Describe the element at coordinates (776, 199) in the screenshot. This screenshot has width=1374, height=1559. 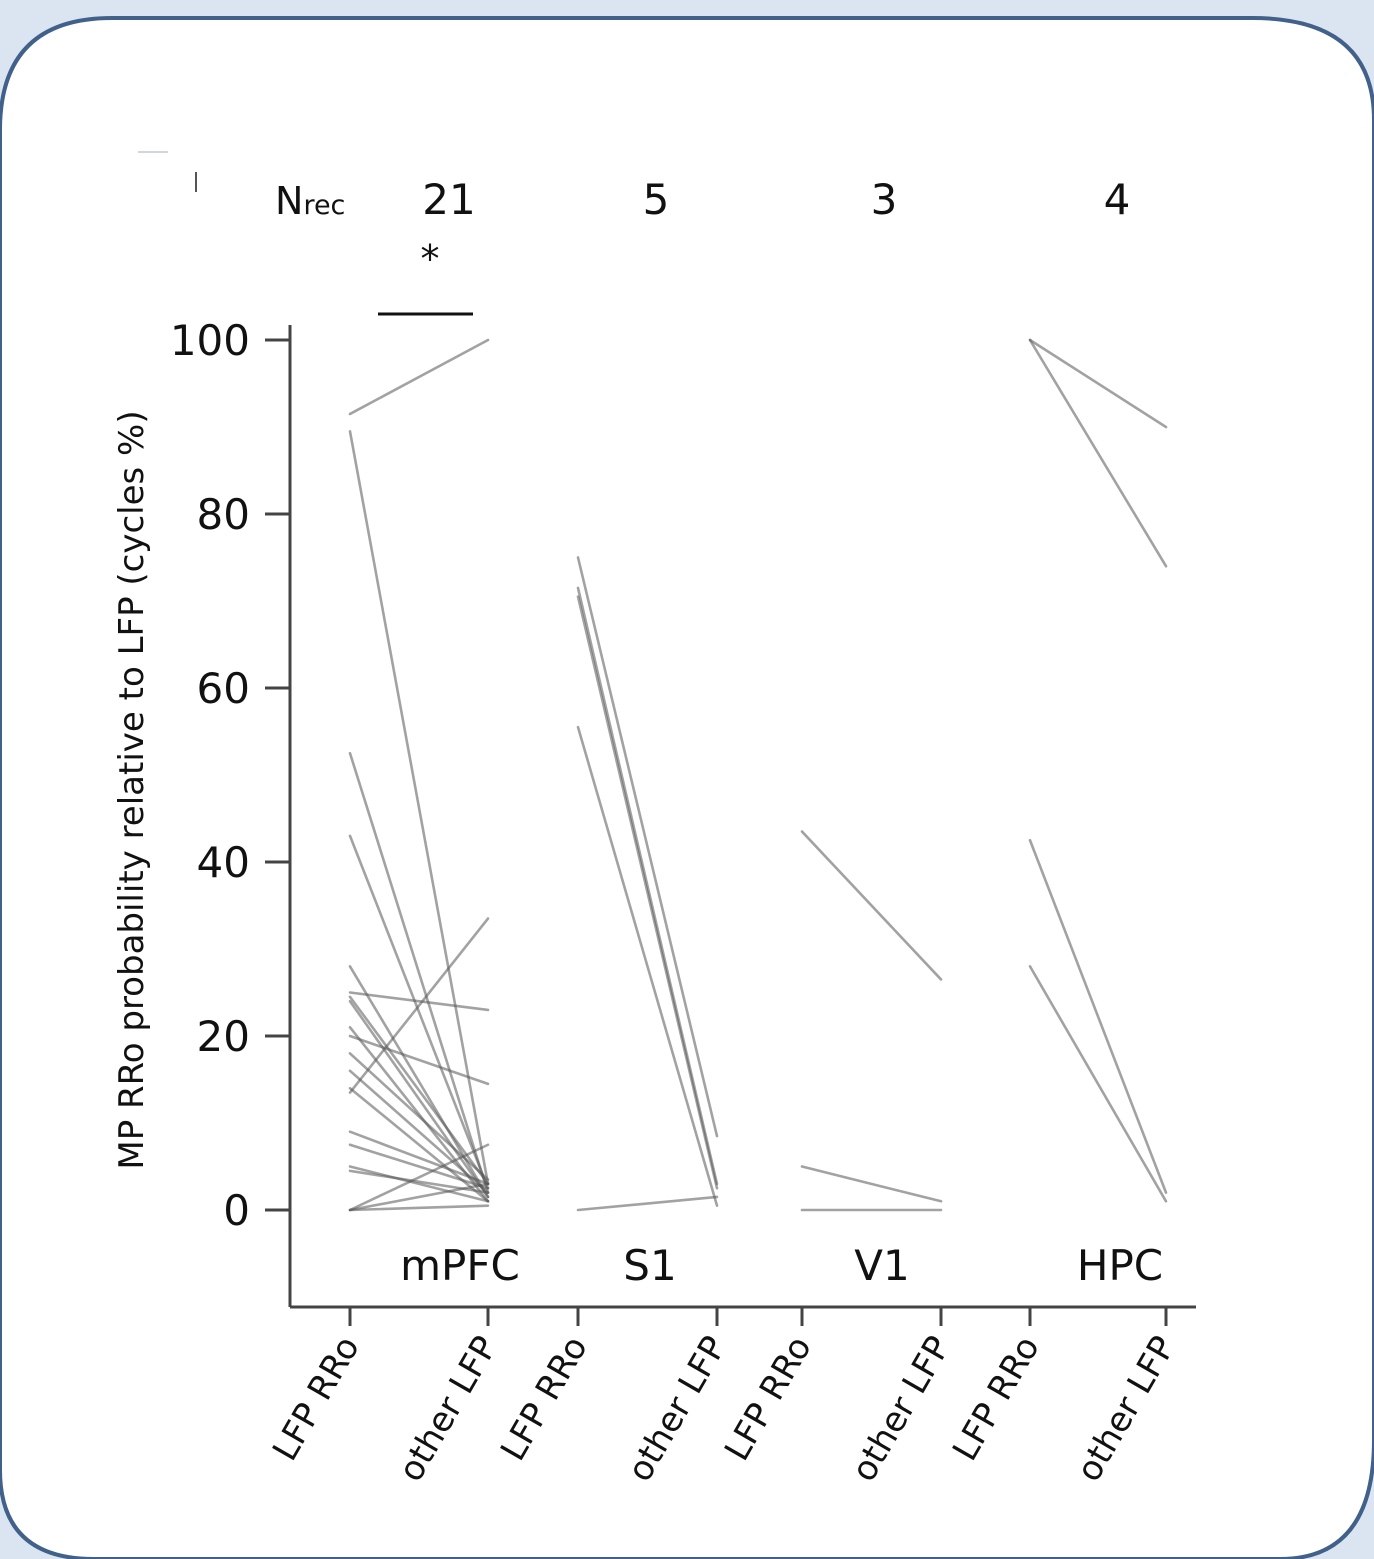
I see `nrec-values: 21 5 3 4` at that location.